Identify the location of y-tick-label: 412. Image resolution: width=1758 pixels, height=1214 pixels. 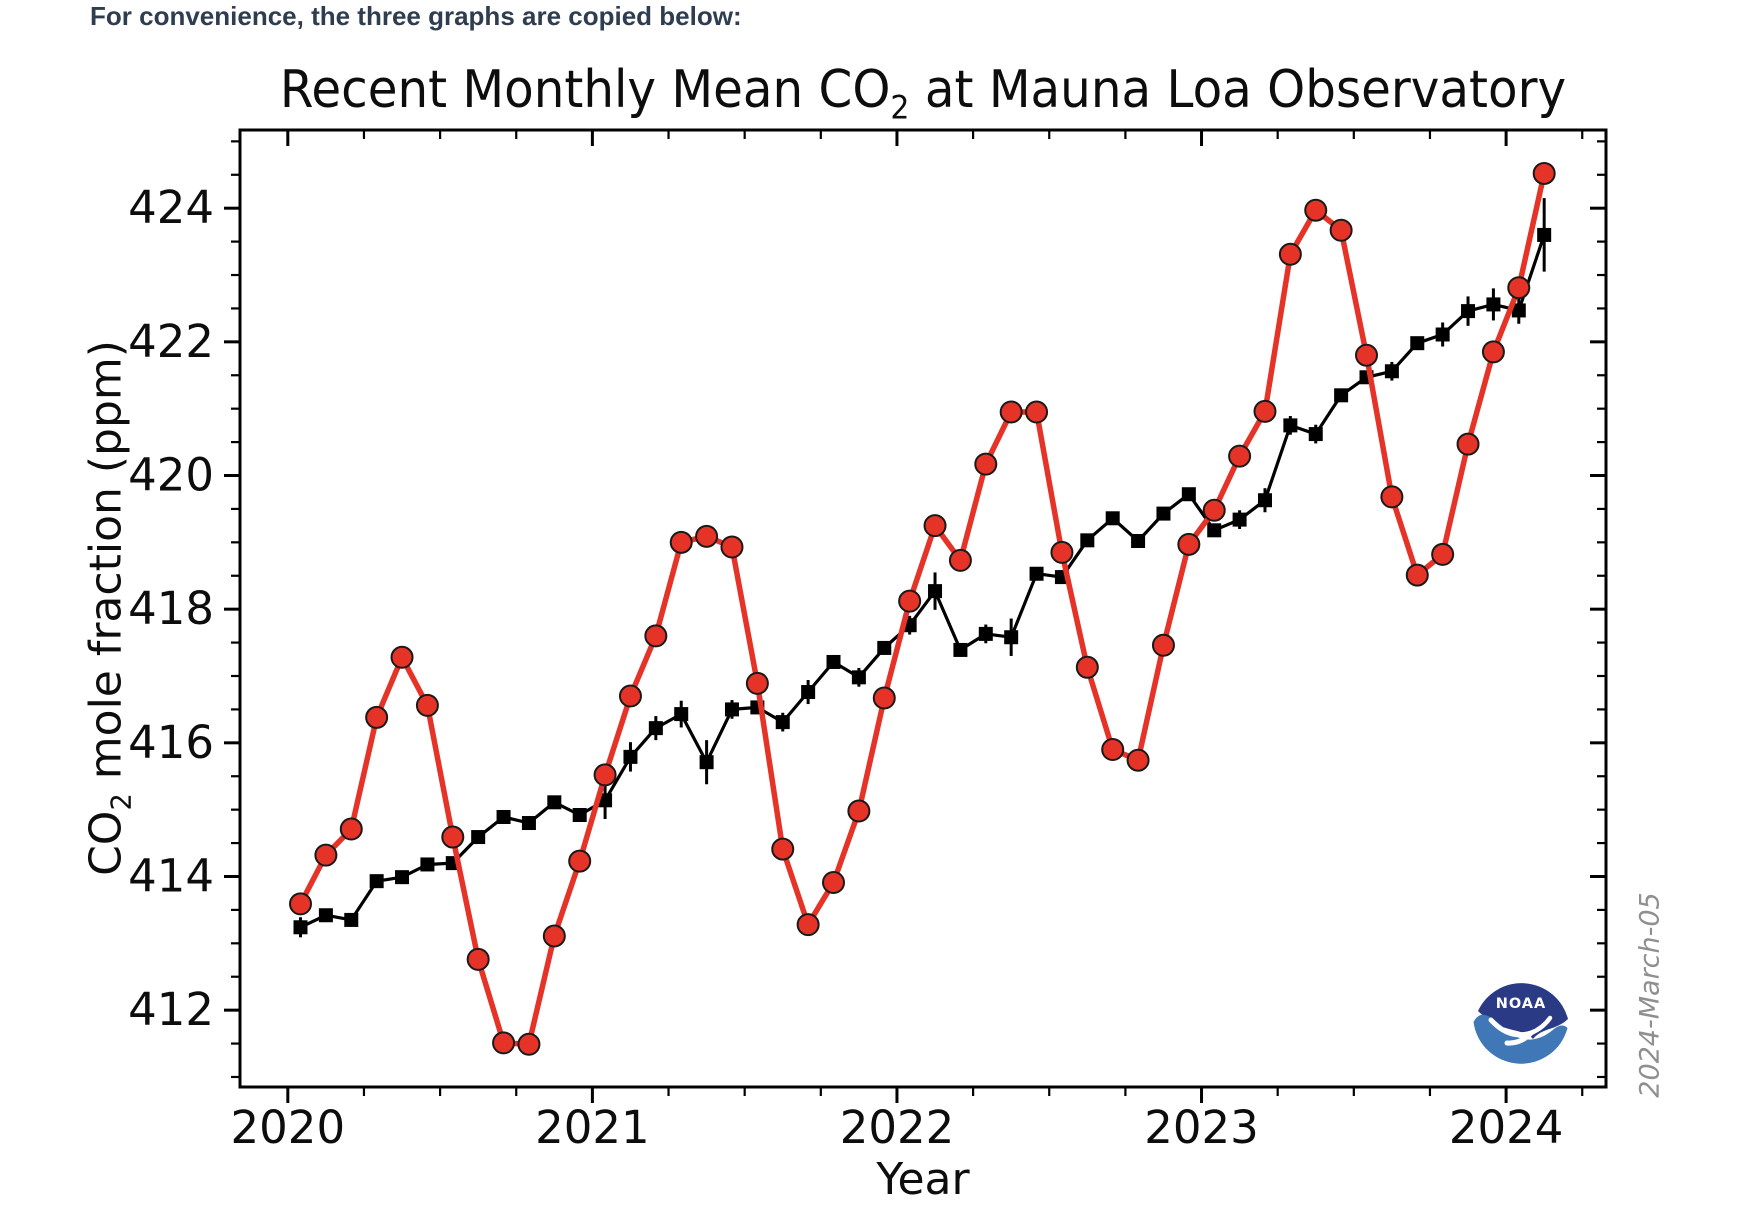
(171, 1009).